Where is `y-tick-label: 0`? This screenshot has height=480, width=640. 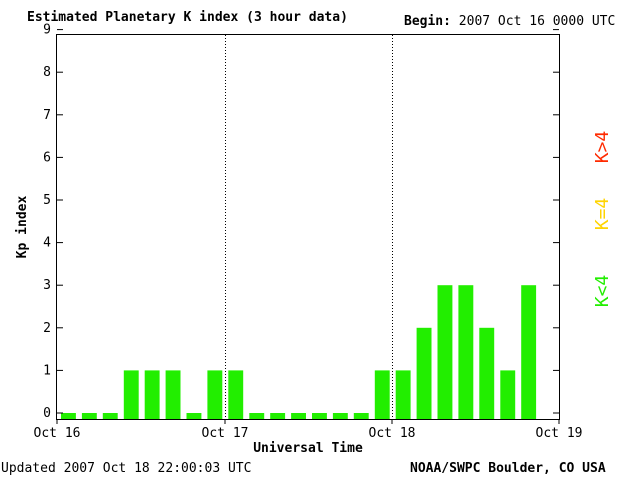
y-tick-label: 0 is located at coordinates (47, 413).